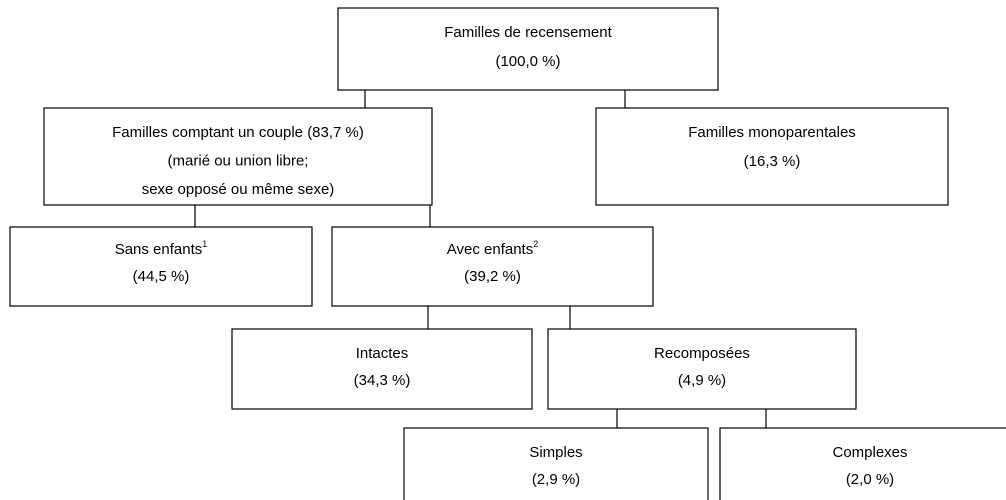  I want to click on node-label: (44,5 %), so click(161, 276).